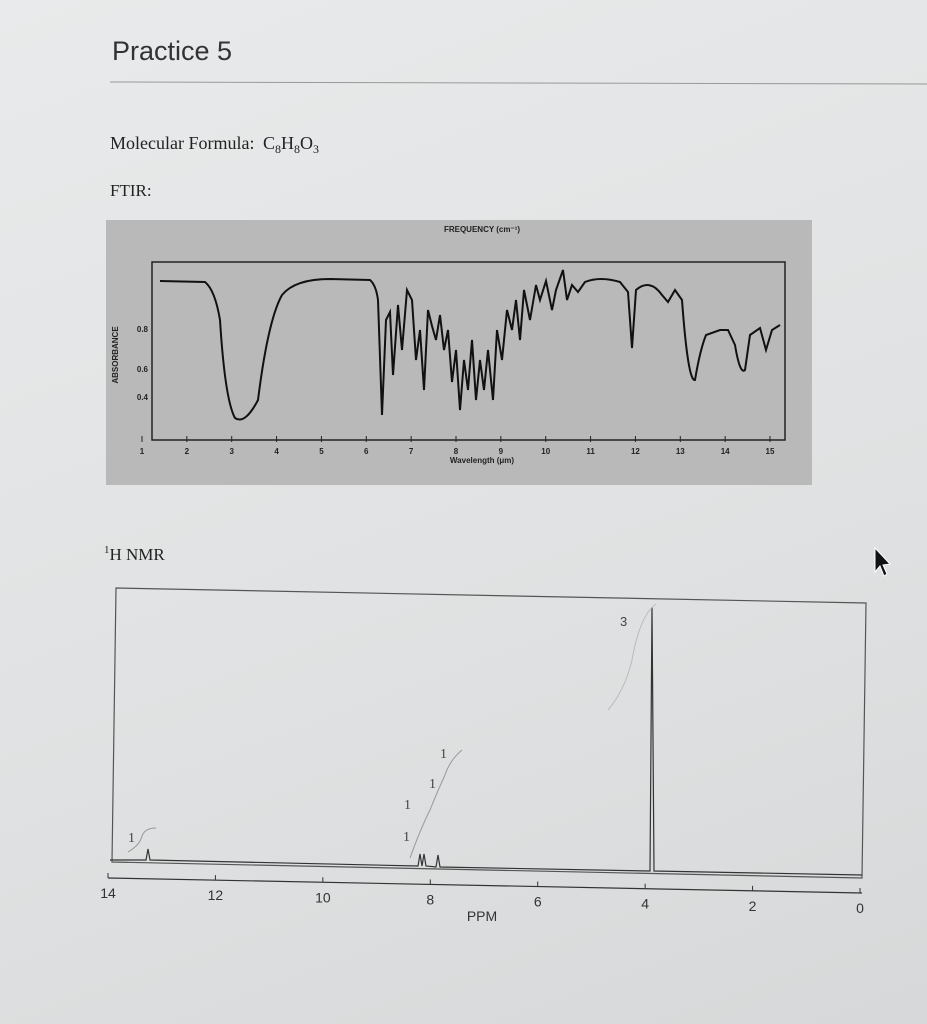 The width and height of the screenshot is (927, 1024). Describe the element at coordinates (501, 451) in the screenshot. I see `ftir-x-tick-label: 9` at that location.